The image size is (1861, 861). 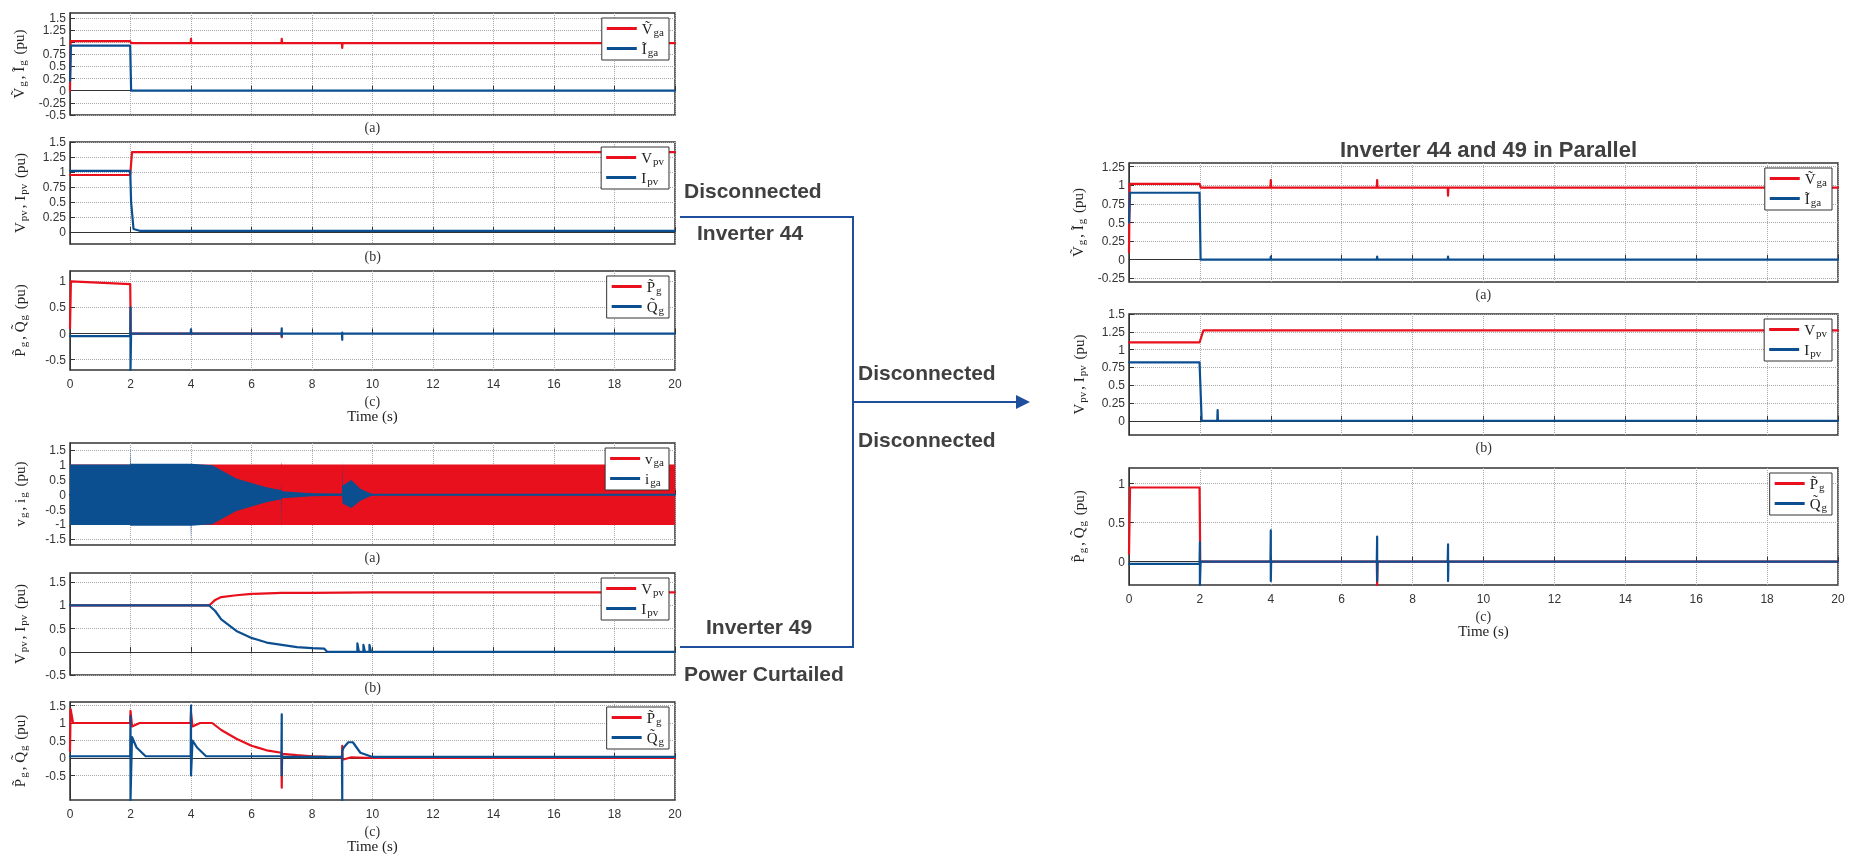 What do you see at coordinates (750, 233) in the screenshot?
I see `text: Inverter 44` at bounding box center [750, 233].